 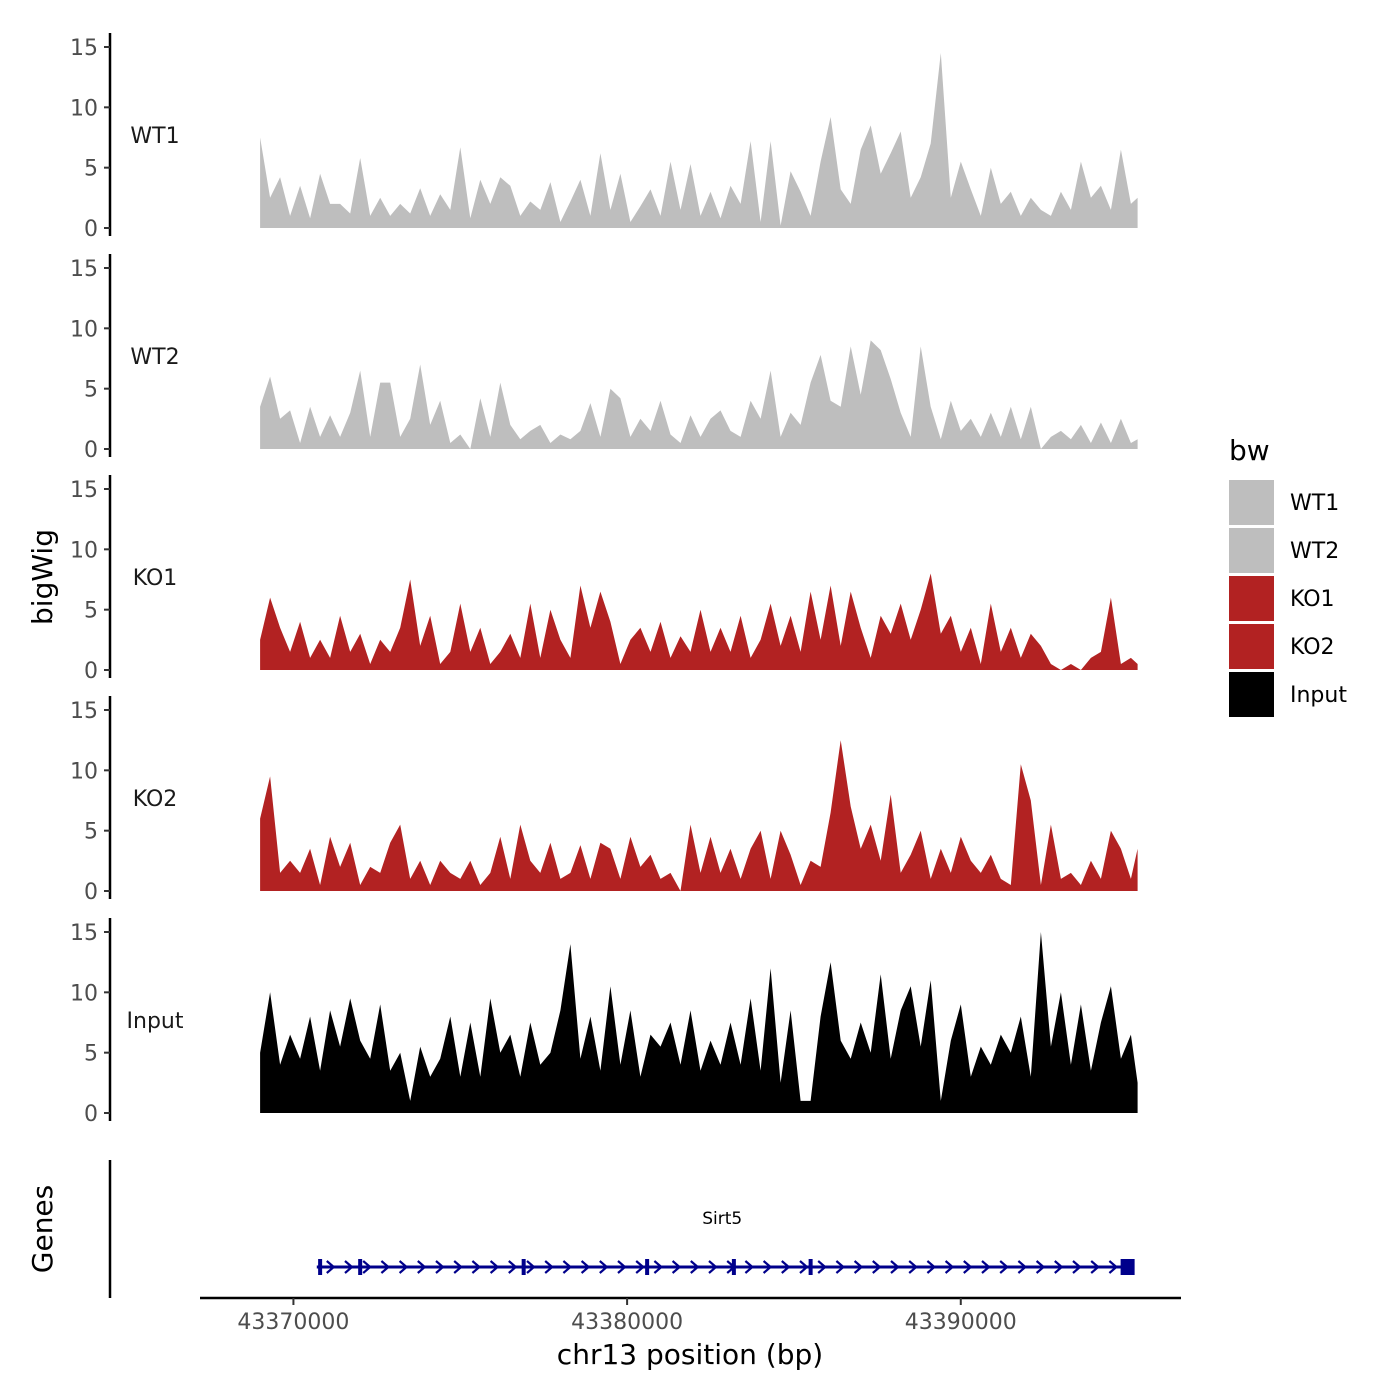 I want to click on legend-title: bw, so click(x=1249, y=450).